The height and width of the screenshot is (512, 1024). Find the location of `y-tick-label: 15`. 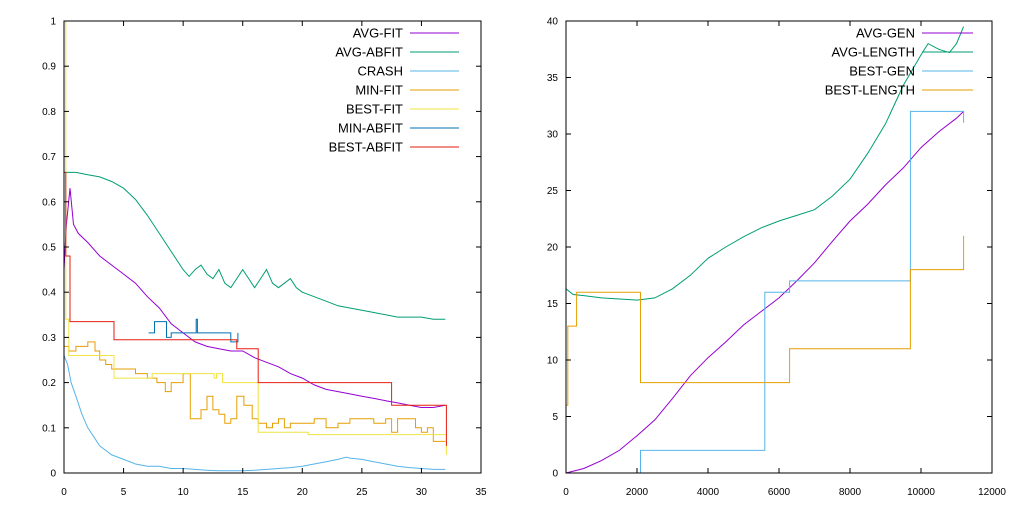

y-tick-label: 15 is located at coordinates (553, 304).